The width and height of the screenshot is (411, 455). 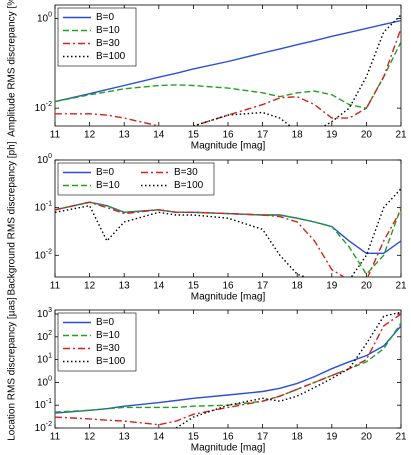 What do you see at coordinates (44, 313) in the screenshot?
I see `y-tick-label: 10³` at bounding box center [44, 313].